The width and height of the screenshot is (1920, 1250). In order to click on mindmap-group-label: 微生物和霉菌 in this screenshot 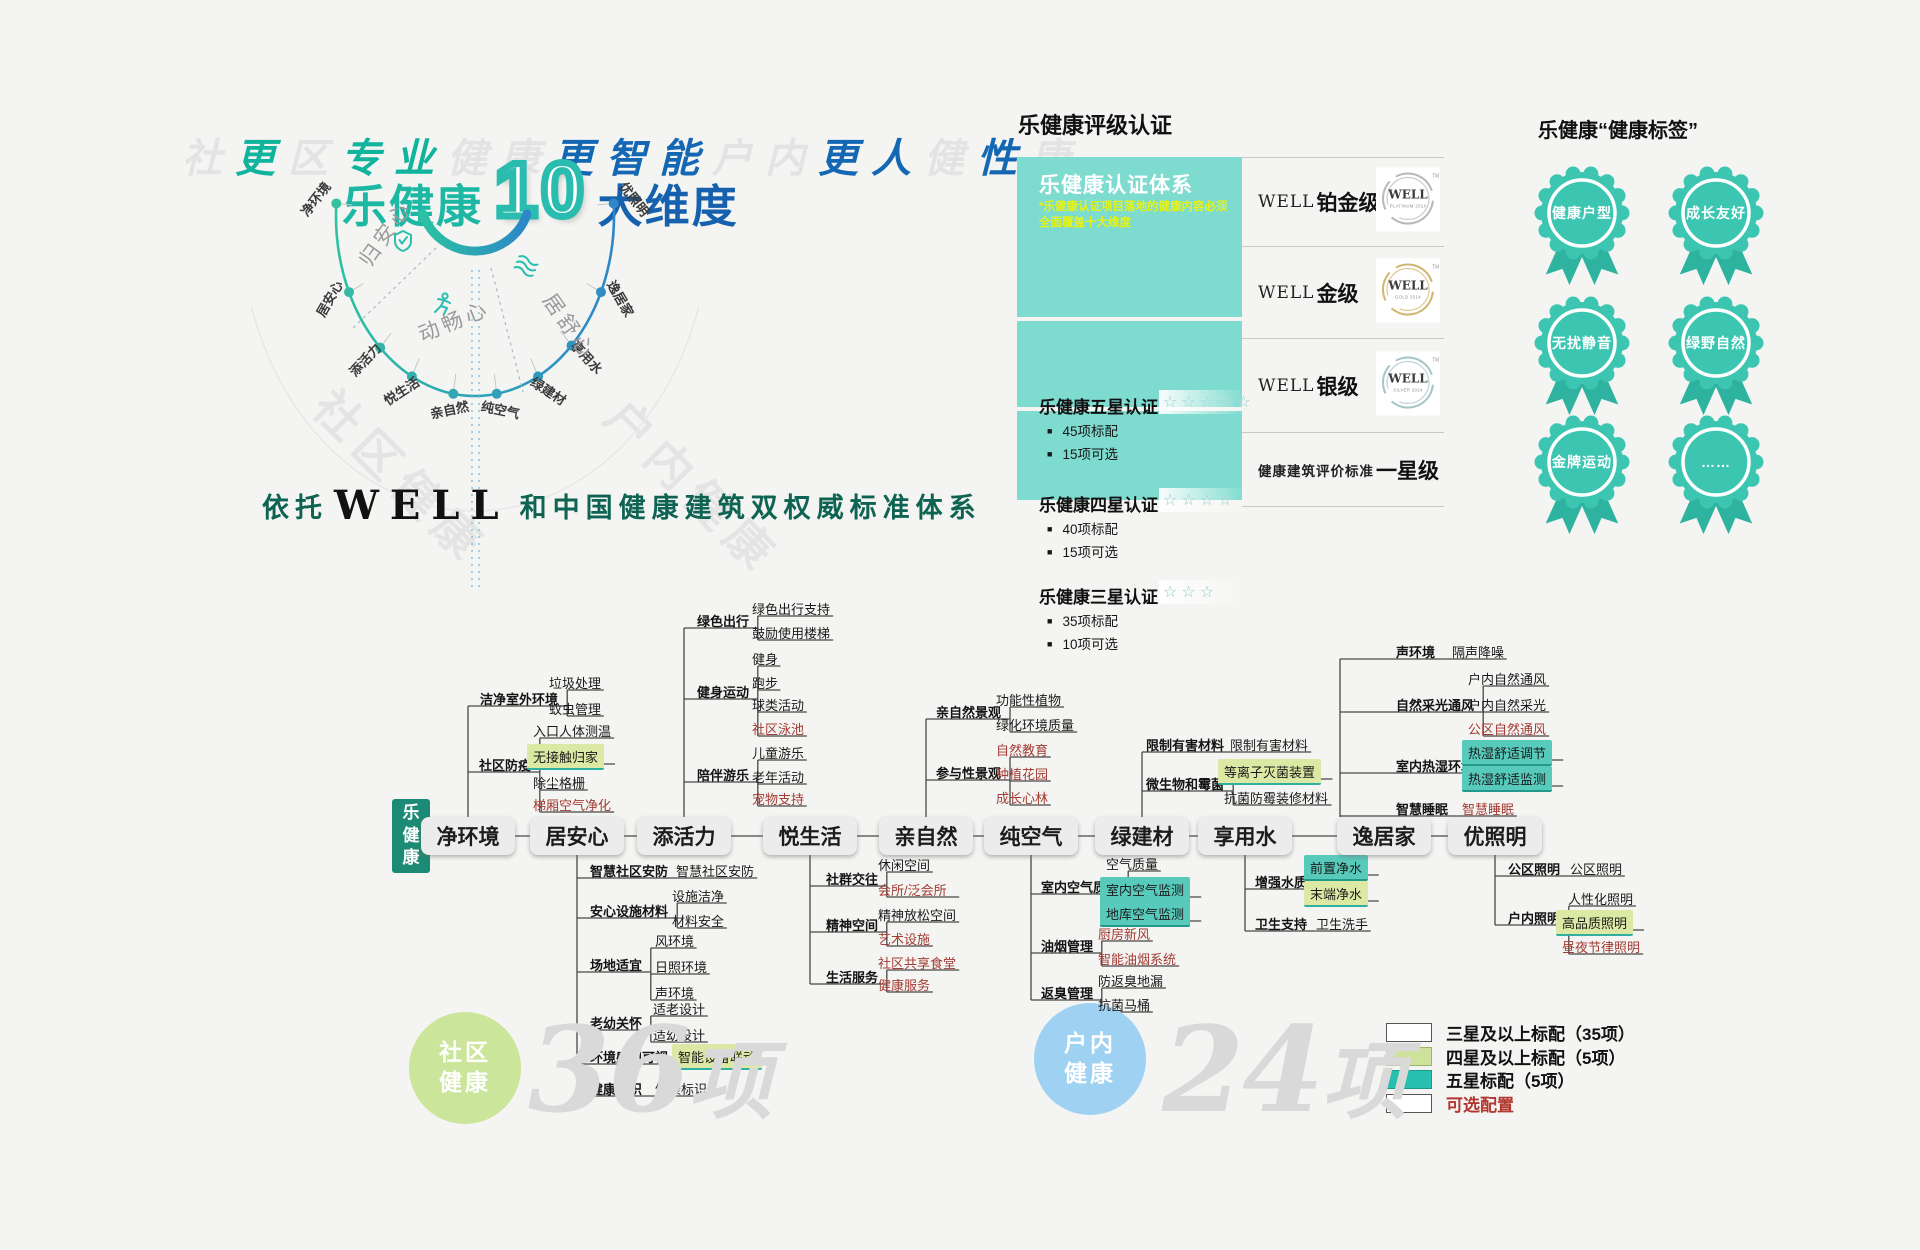, I will do `click(1185, 784)`.